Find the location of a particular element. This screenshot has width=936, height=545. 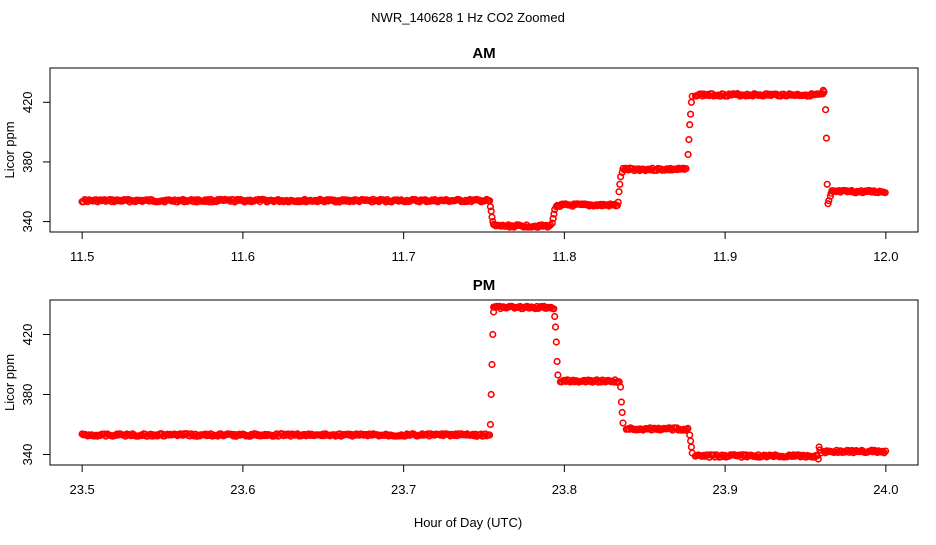

x-tick-label: 23.6 is located at coordinates (242, 489).